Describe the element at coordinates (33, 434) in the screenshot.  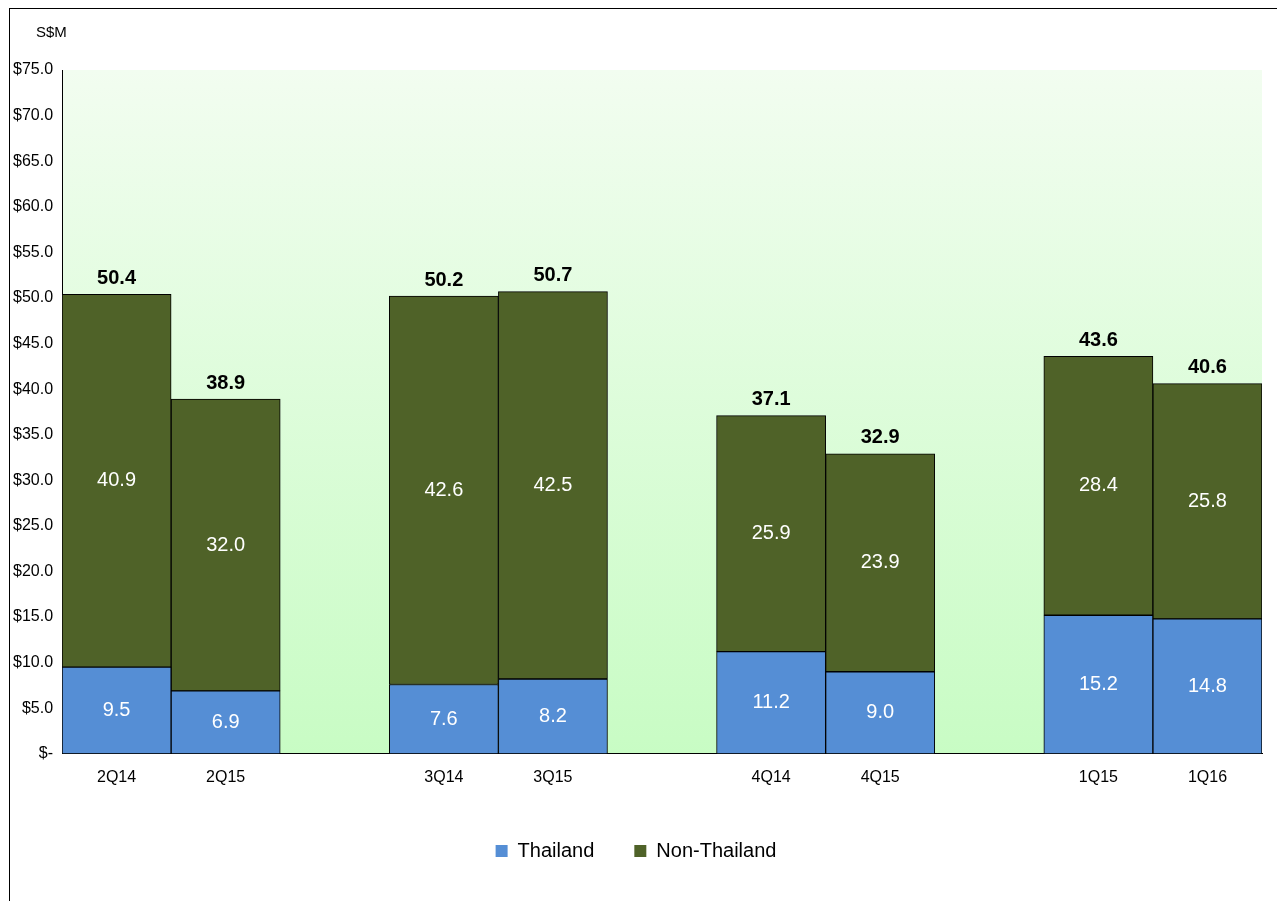
I see `y-tick-label: $35.0` at that location.